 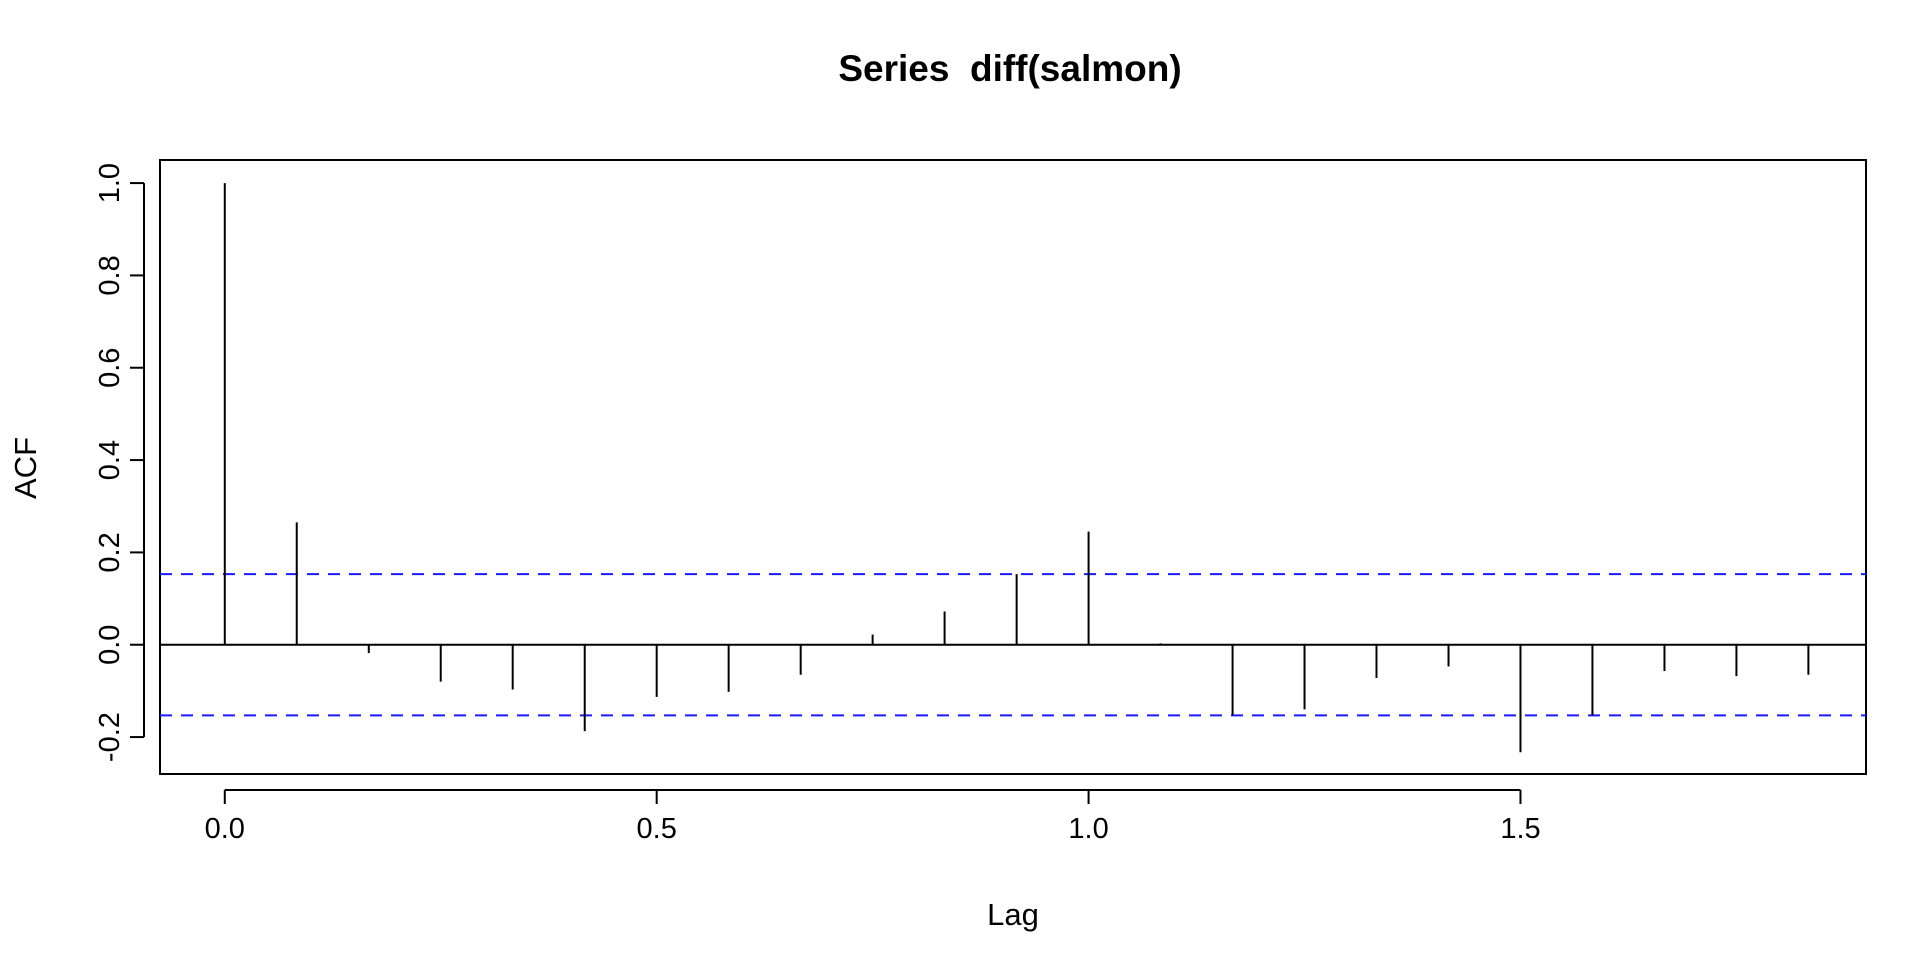 I want to click on x-axis-label: Lag, so click(x=1013, y=914).